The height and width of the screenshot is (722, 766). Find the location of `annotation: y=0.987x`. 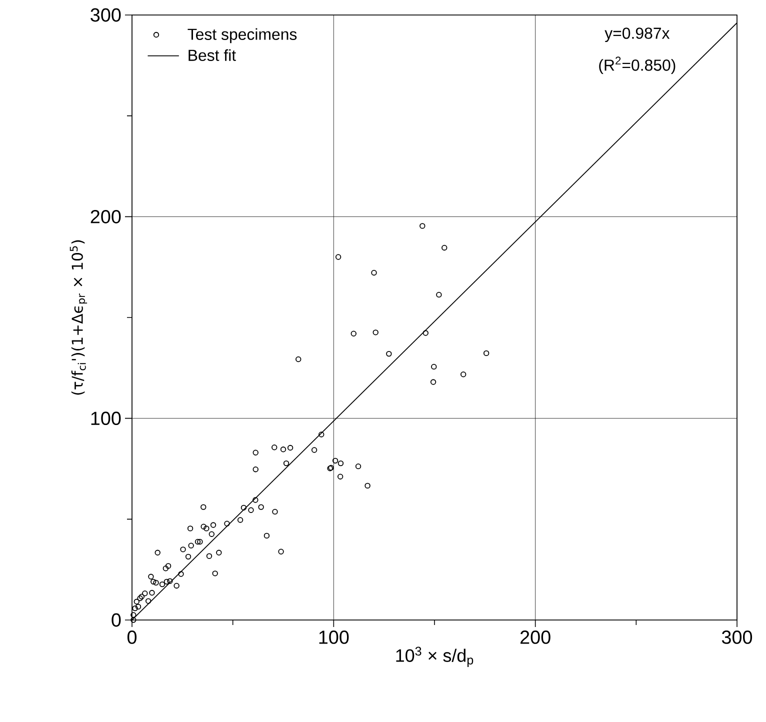

annotation: y=0.987x is located at coordinates (637, 35).